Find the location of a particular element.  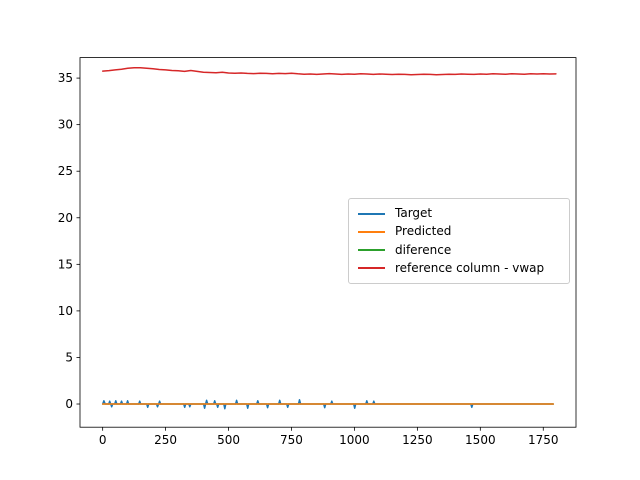

x-tick-label: 1250 is located at coordinates (417, 440).